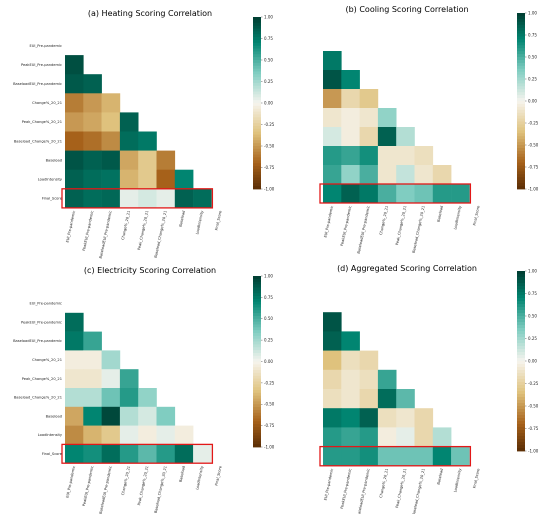  Describe the element at coordinates (532, 293) in the screenshot. I see `colorbar-tick-label: 0.75` at that location.